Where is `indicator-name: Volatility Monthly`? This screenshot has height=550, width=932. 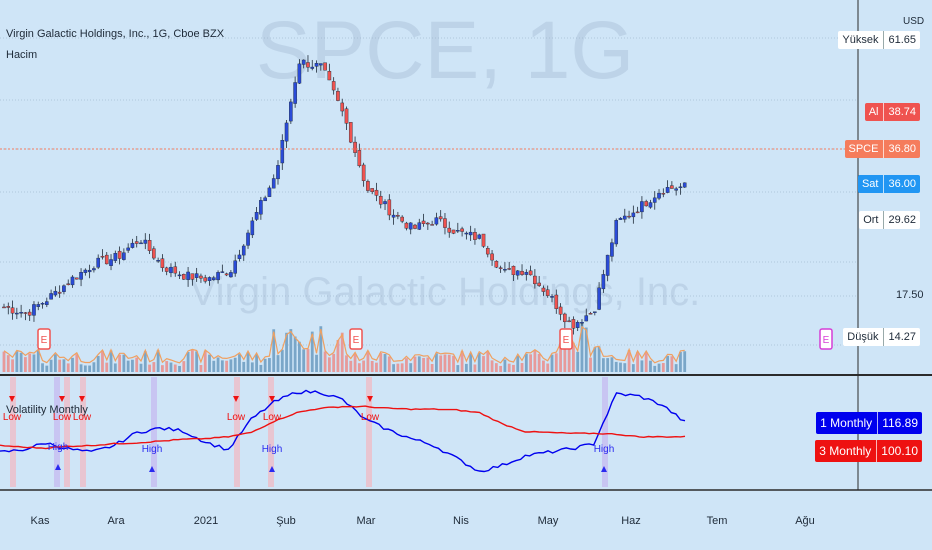
indicator-name: Volatility Monthly is located at coordinates (47, 410).